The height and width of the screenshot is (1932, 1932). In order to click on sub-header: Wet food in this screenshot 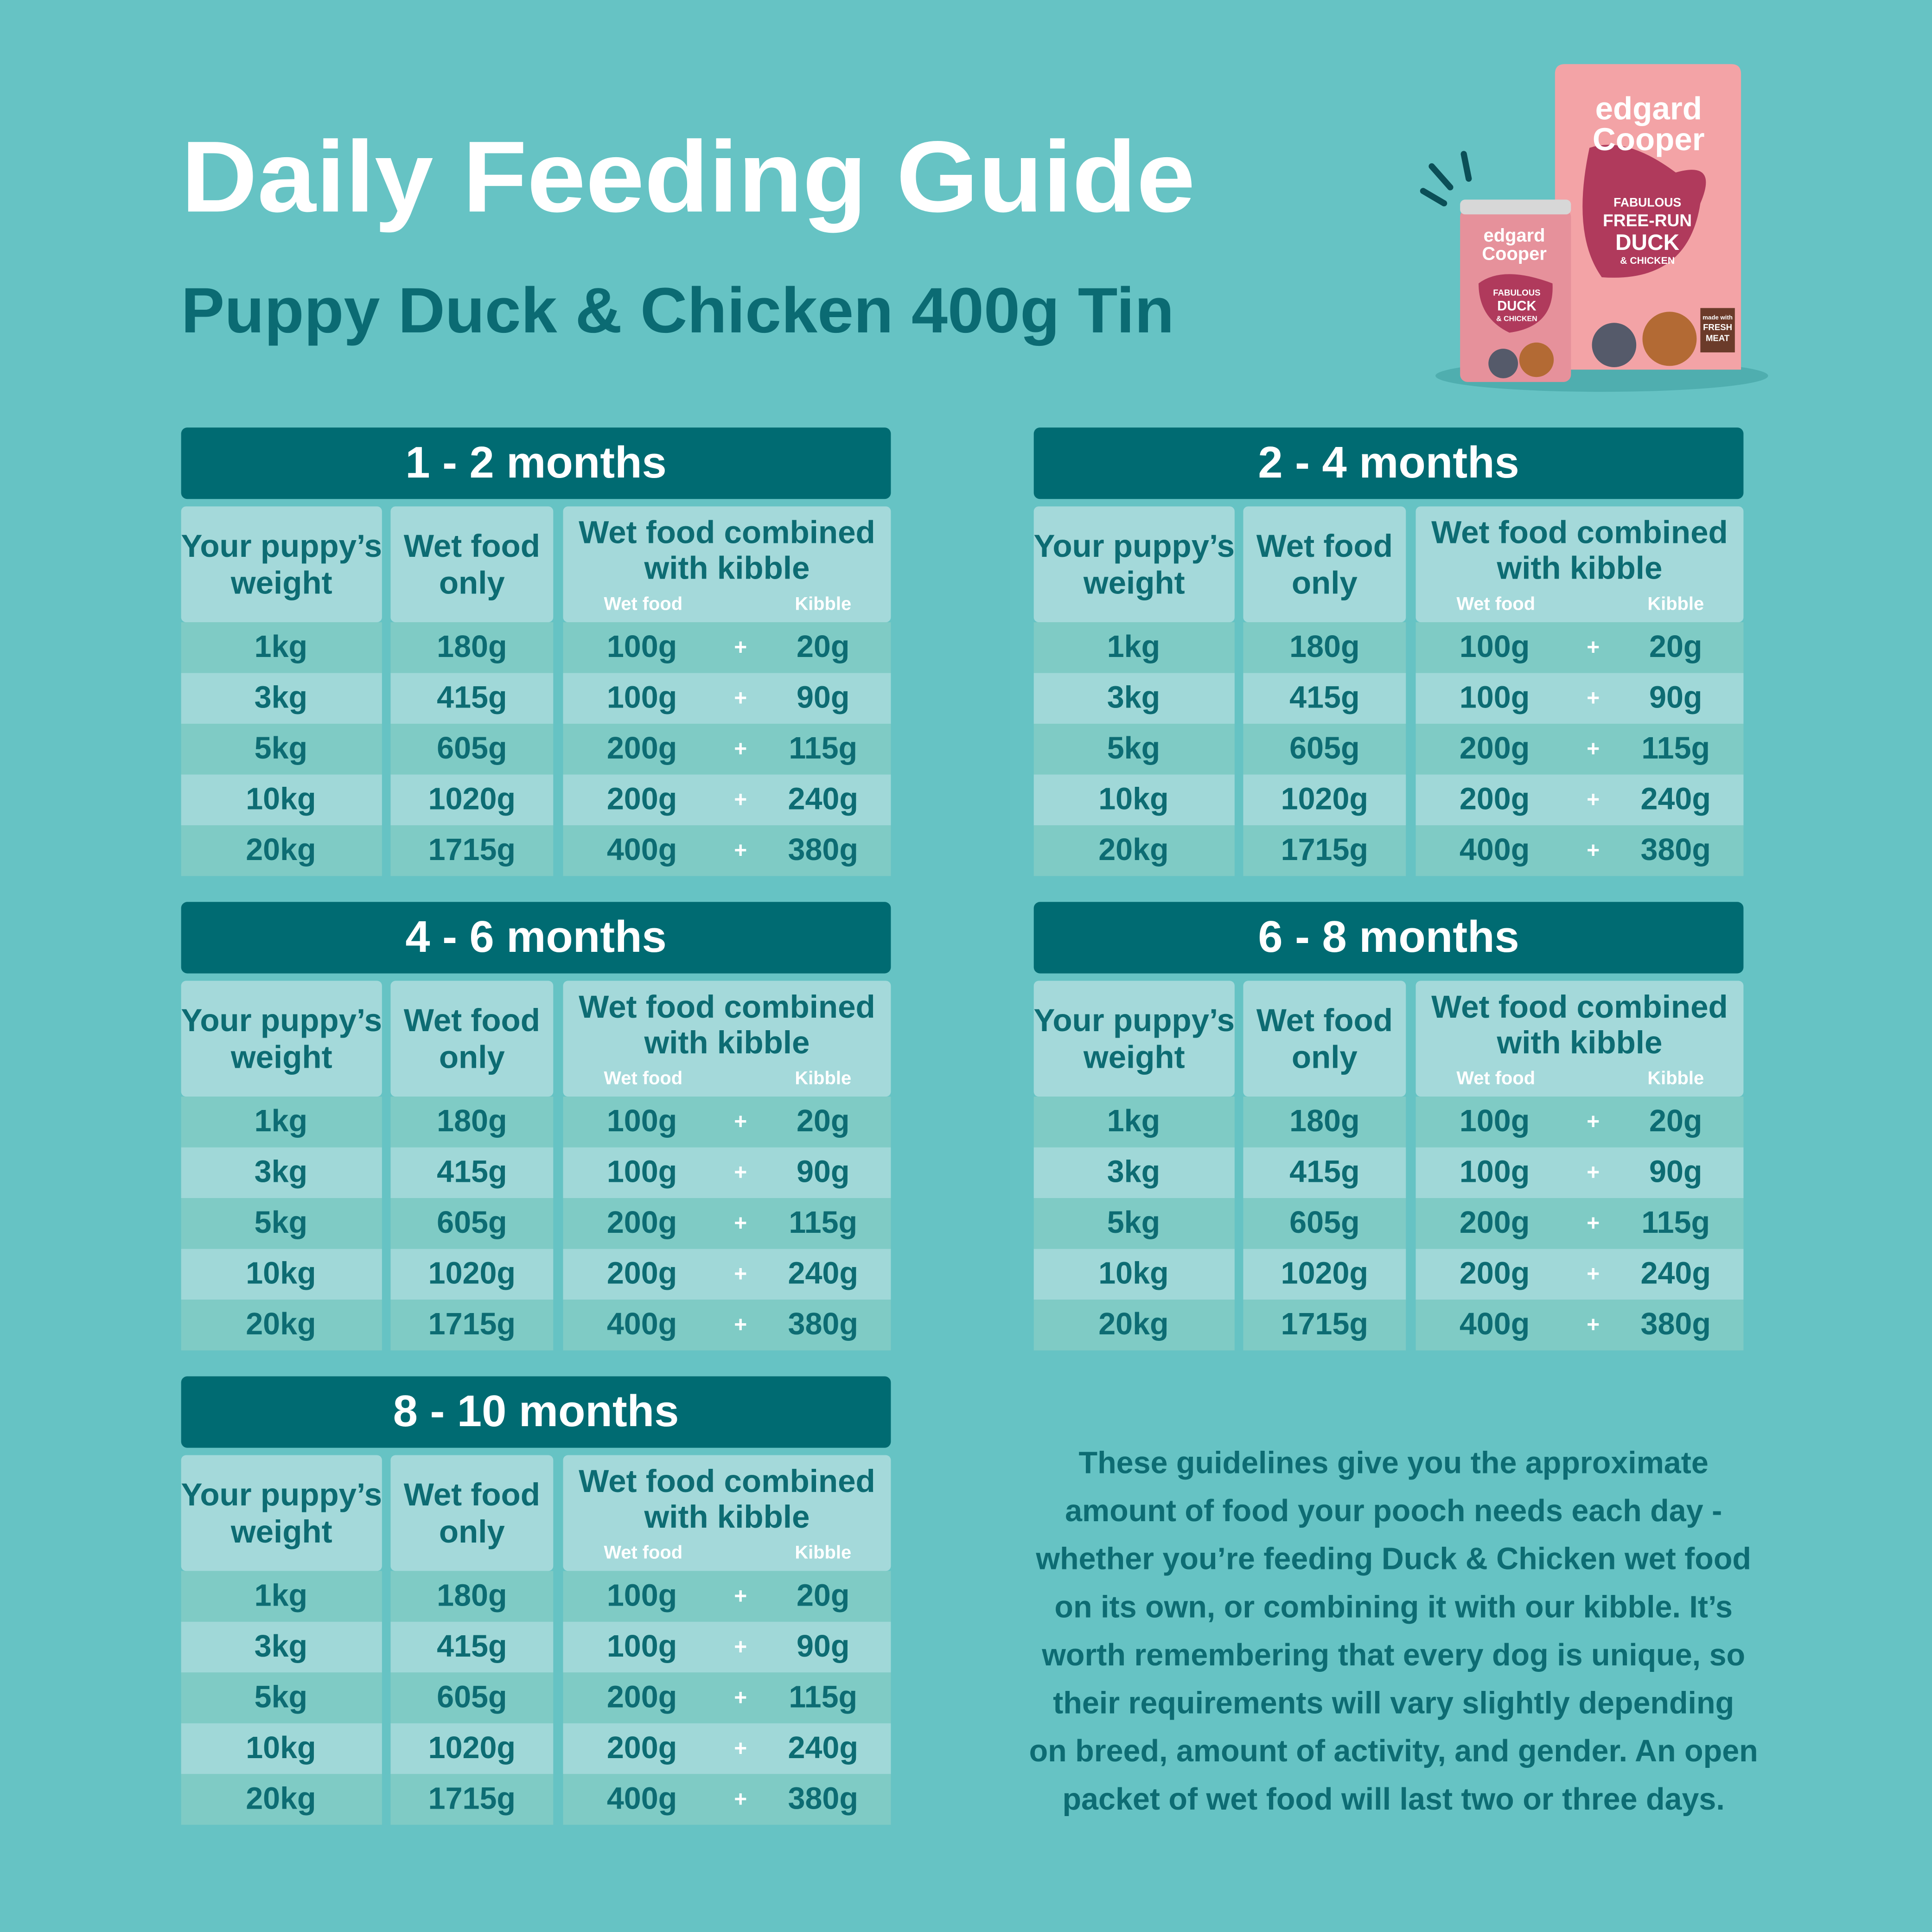, I will do `click(643, 603)`.